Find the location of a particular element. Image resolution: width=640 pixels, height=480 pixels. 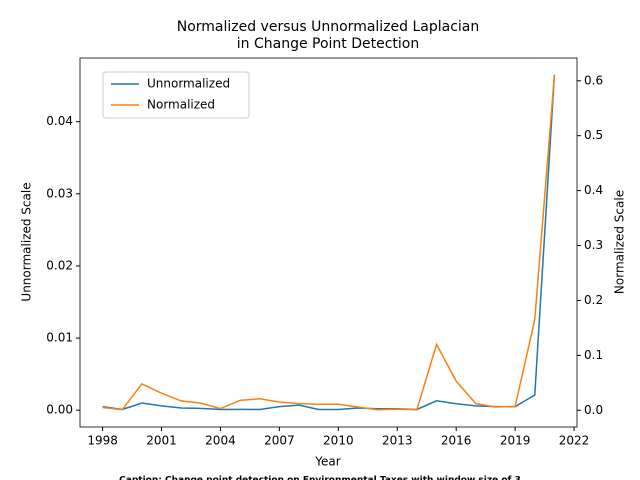

y2-tick-label: 0.4 is located at coordinates (593, 190).